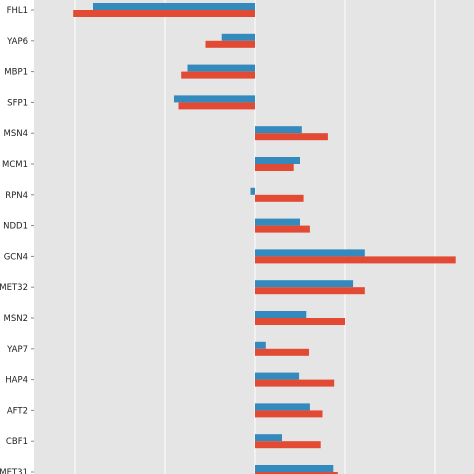 The width and height of the screenshot is (474, 474). I want to click on category-label-aft2: AFT2, so click(17, 411).